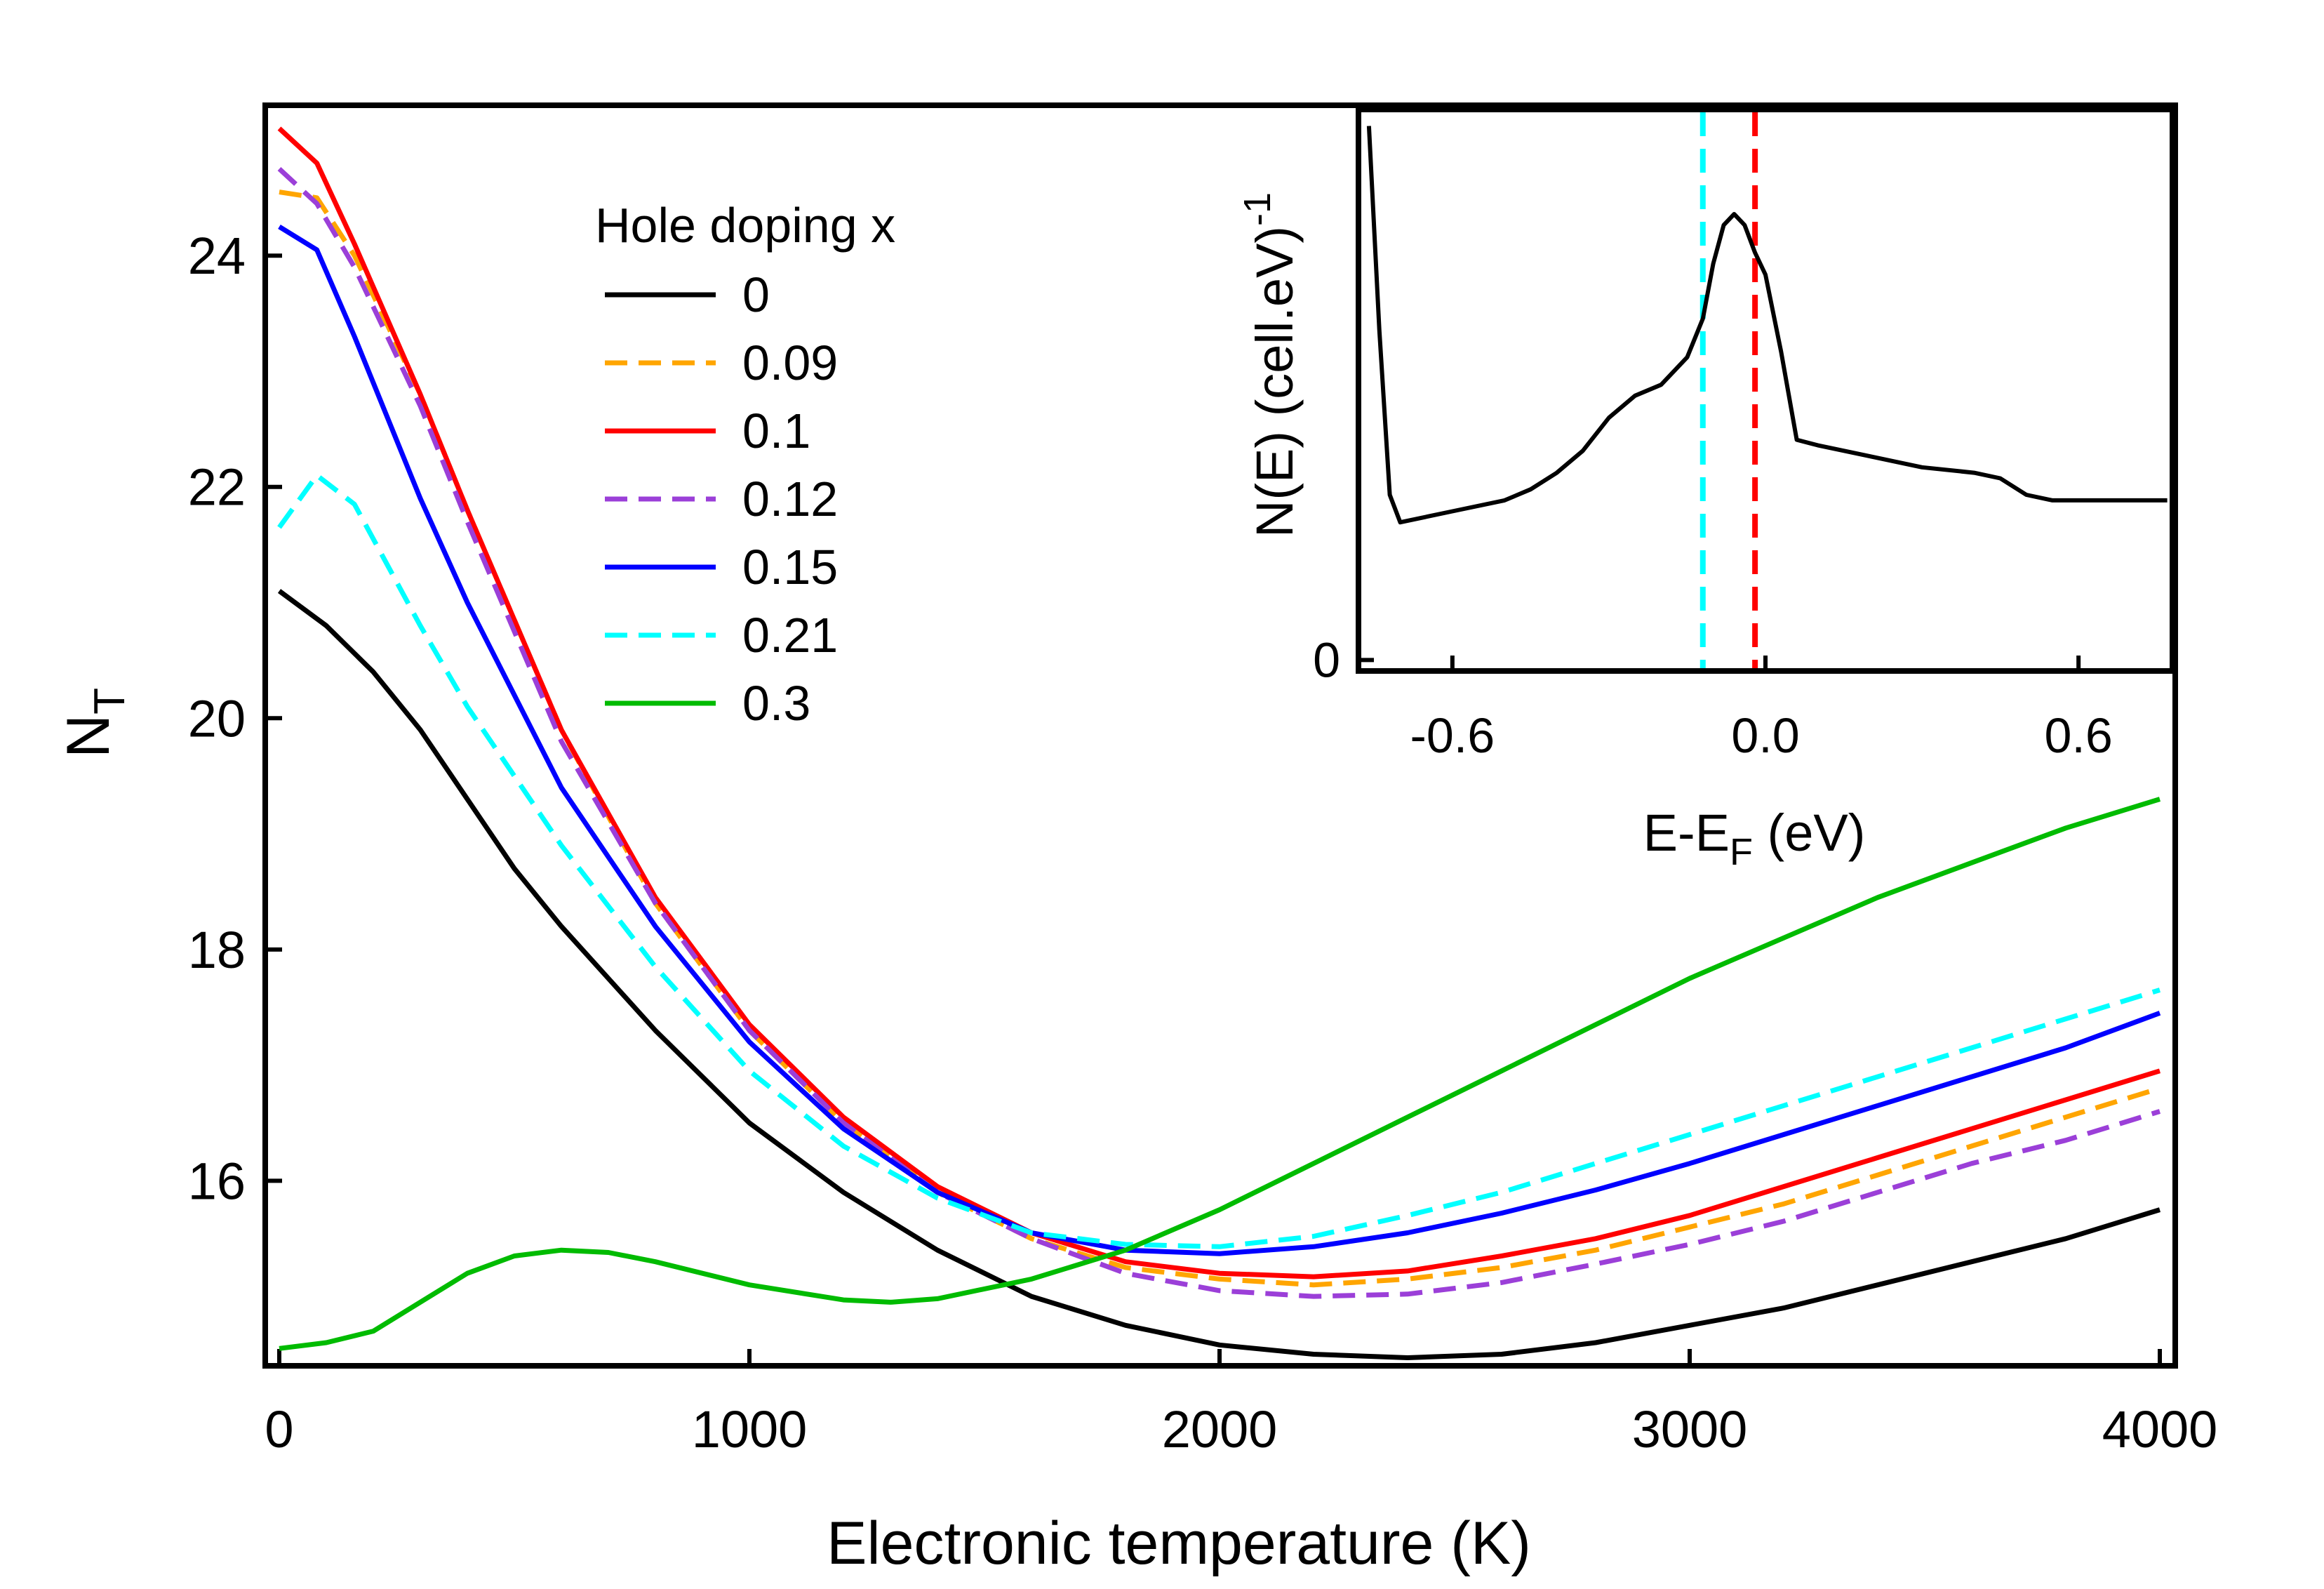  What do you see at coordinates (1327, 659) in the screenshot?
I see `inset-y-tick-label-0: 0` at bounding box center [1327, 659].